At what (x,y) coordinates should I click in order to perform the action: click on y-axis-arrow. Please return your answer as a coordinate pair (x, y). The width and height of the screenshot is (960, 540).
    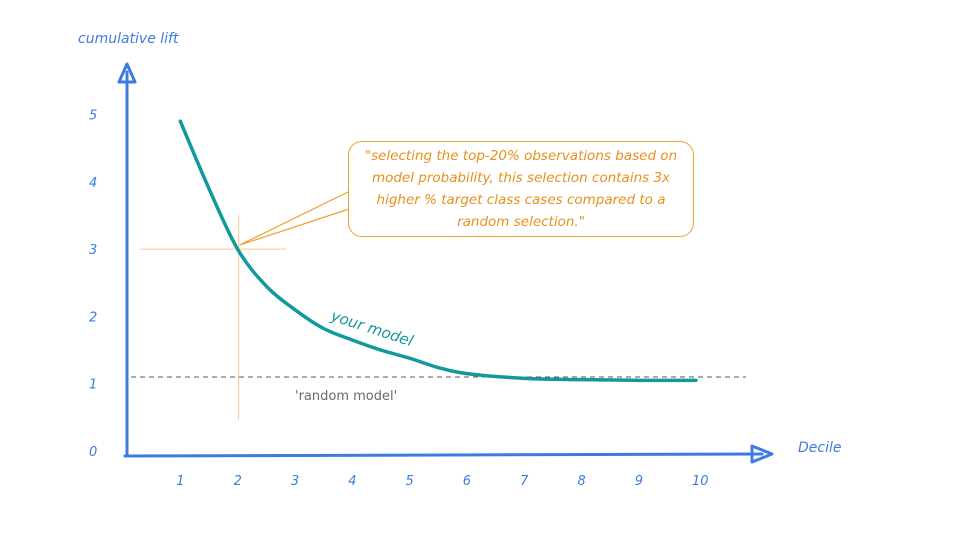
    Looking at the image, I should click on (127, 73).